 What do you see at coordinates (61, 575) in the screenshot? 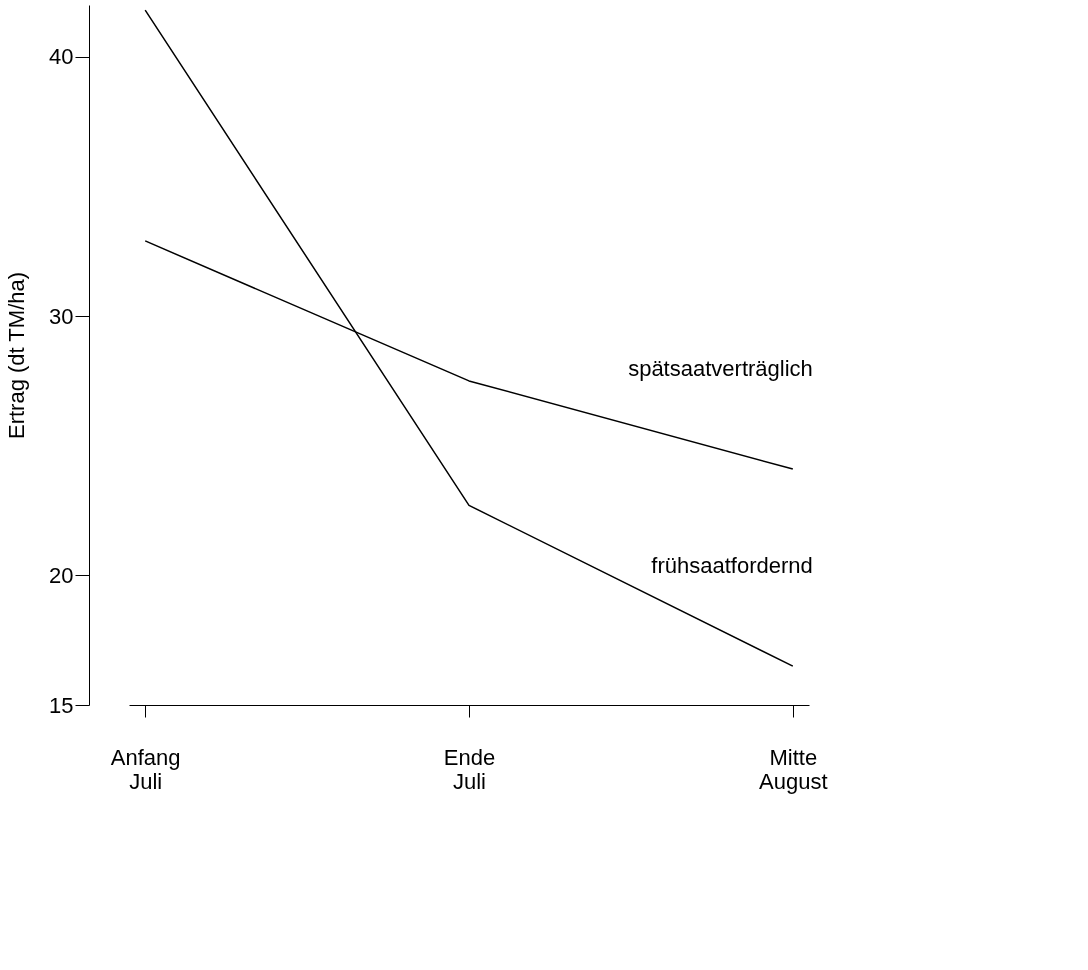
I see `y-tick-label: 20` at bounding box center [61, 575].